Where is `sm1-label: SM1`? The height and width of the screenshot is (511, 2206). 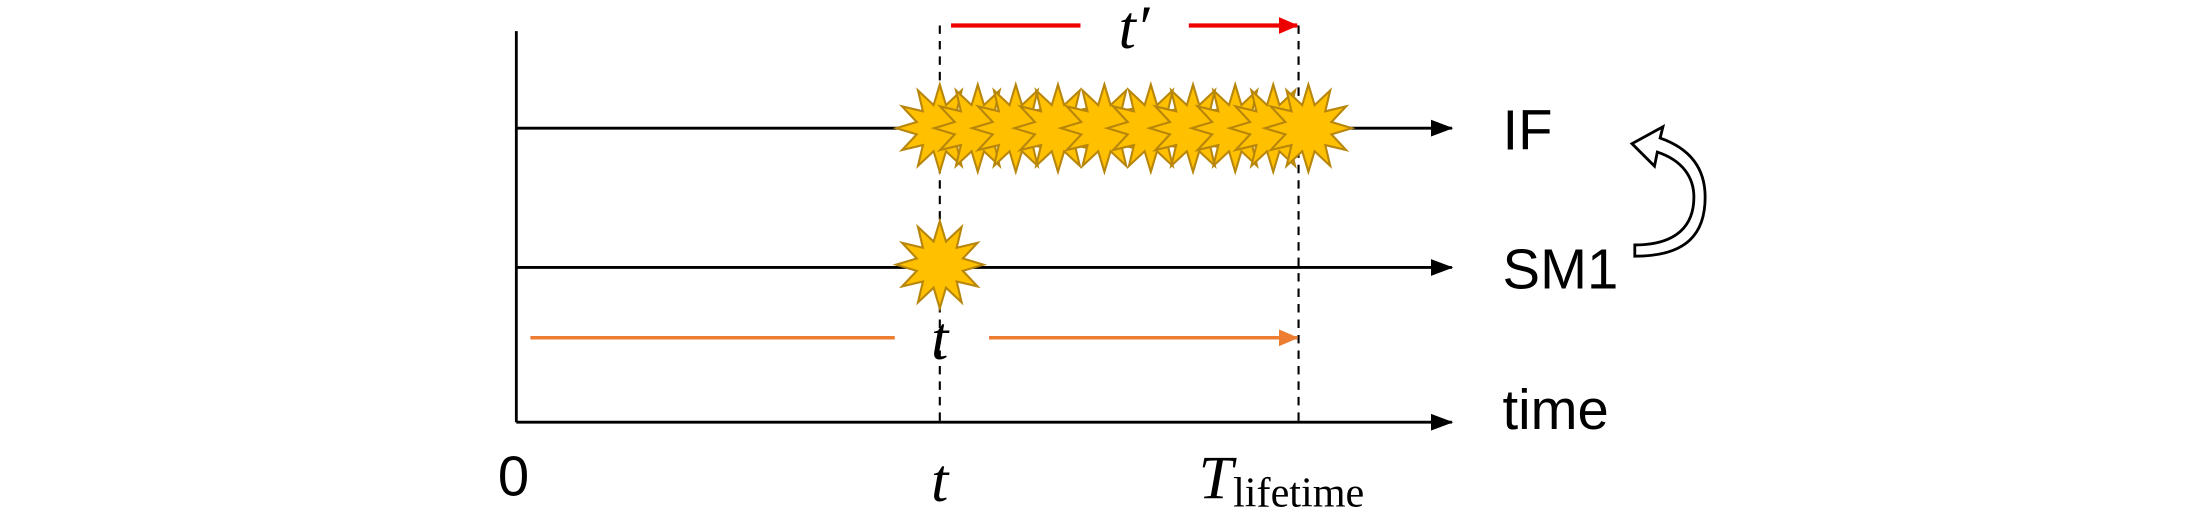 sm1-label: SM1 is located at coordinates (1561, 269).